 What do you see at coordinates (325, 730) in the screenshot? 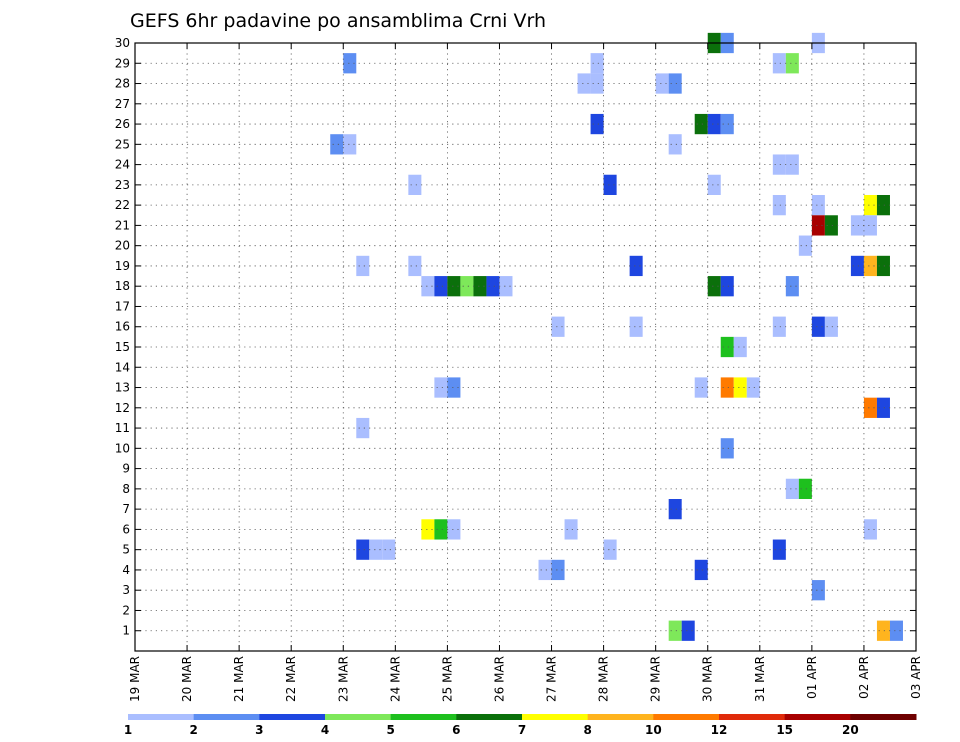
I see `colorbar-label: 4` at bounding box center [325, 730].